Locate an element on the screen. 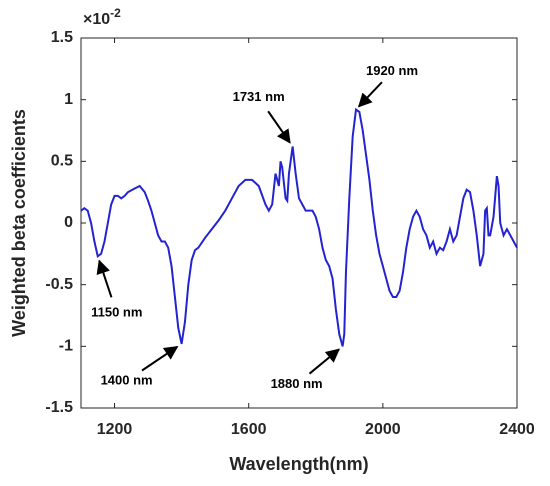 The image size is (550, 486). axis-multiplier: ×10⁻² is located at coordinates (102, 17).